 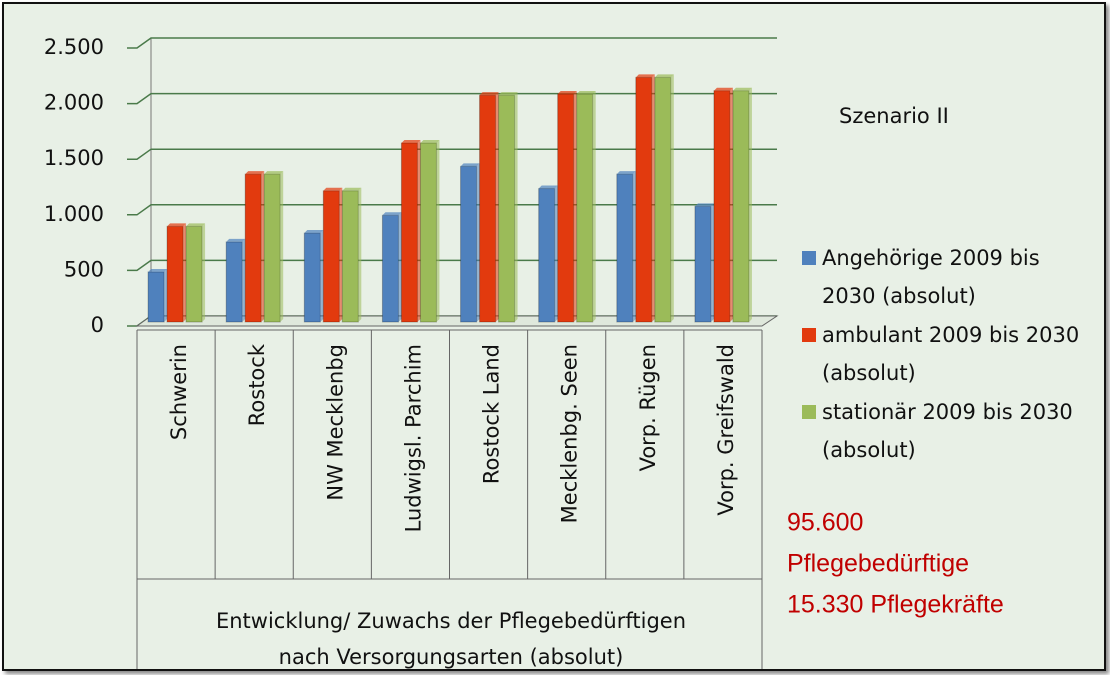 What do you see at coordinates (894, 116) in the screenshot?
I see `subtitle: Szenario II` at bounding box center [894, 116].